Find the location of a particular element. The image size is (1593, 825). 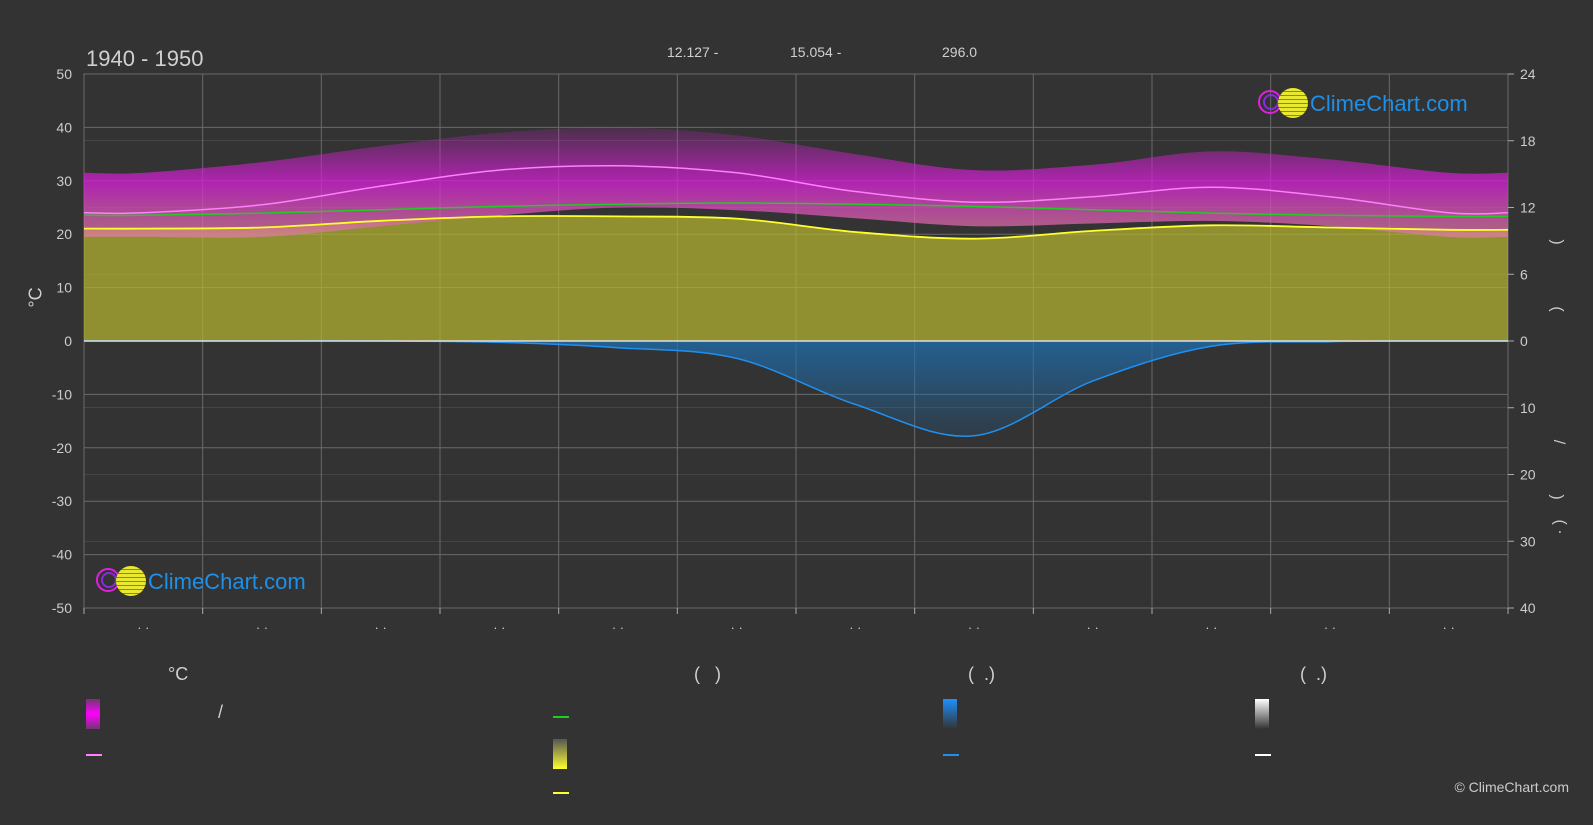

right-axis-slash: / is located at coordinates (1559, 442).